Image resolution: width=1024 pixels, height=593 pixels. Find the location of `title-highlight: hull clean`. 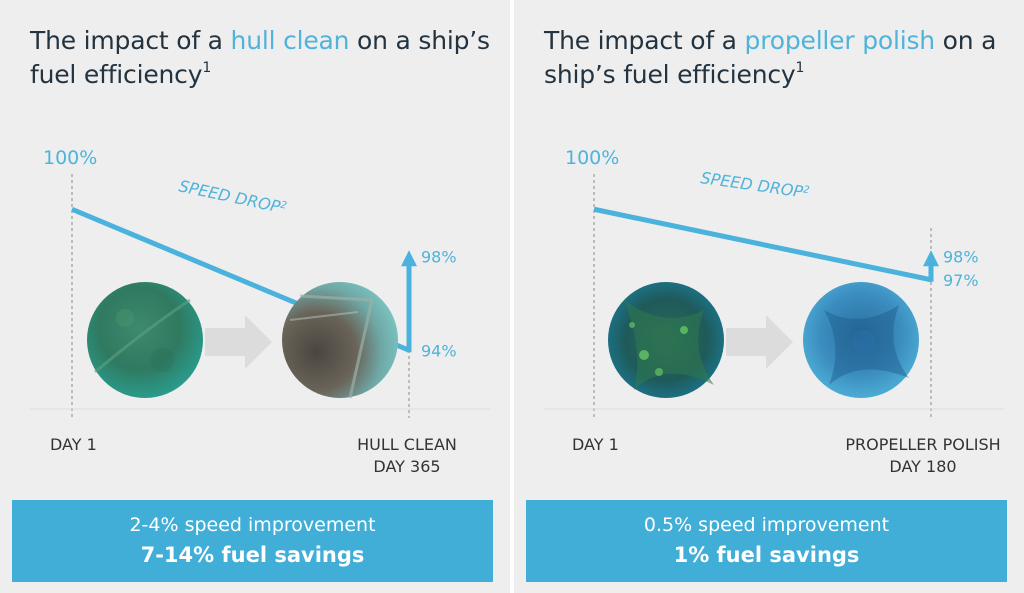

title-highlight: hull clean is located at coordinates (290, 40).